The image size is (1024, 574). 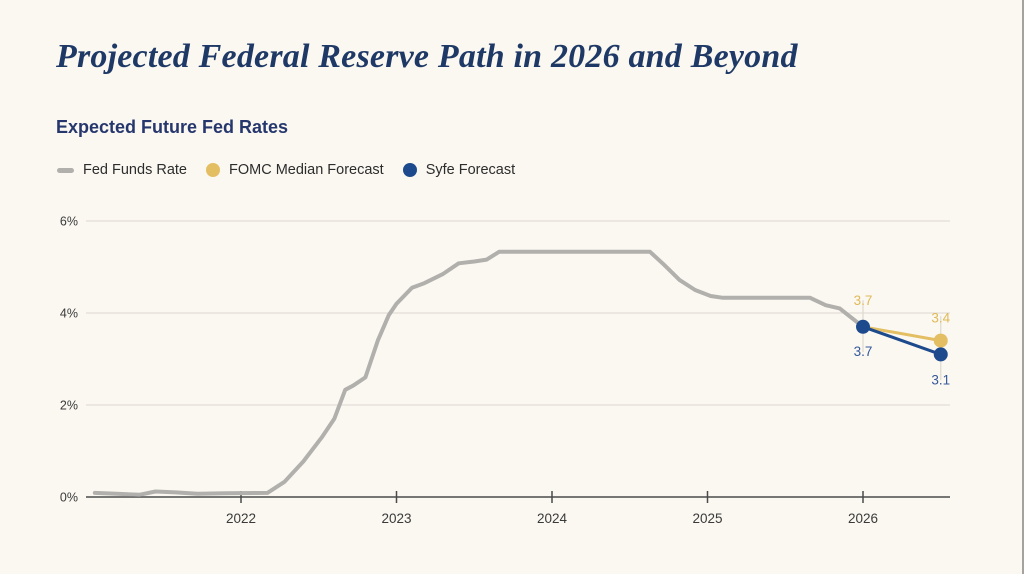 I want to click on x-tick-label-2022: 2022, so click(x=241, y=518).